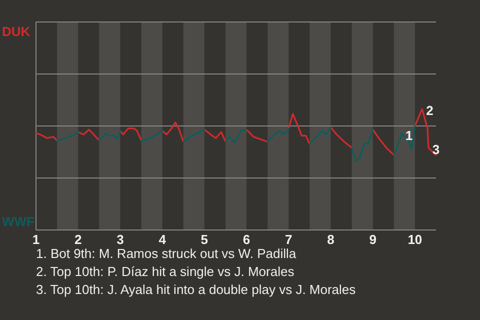 Image resolution: width=480 pixels, height=320 pixels. What do you see at coordinates (36, 239) in the screenshot?
I see `x-tick-label: 1` at bounding box center [36, 239].